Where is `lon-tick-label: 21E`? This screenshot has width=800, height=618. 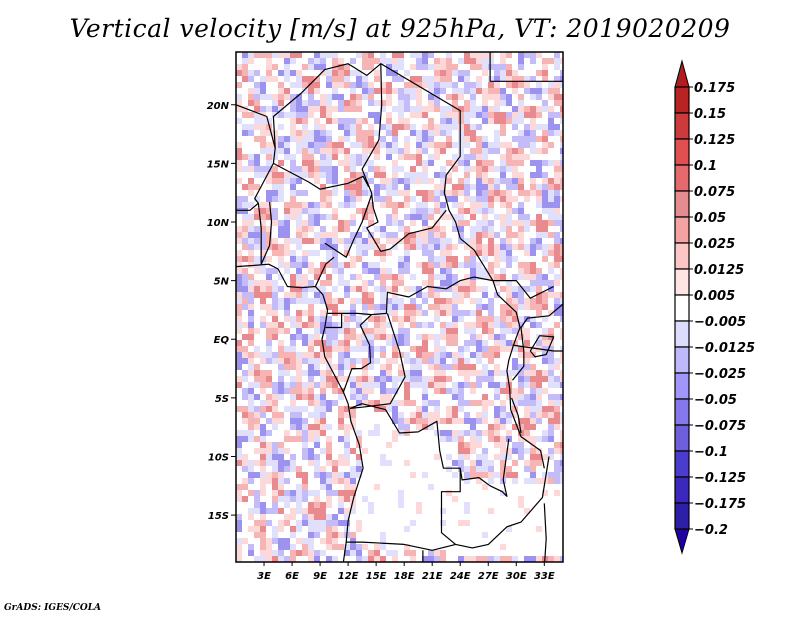 lon-tick-label: 21E is located at coordinates (432, 576).